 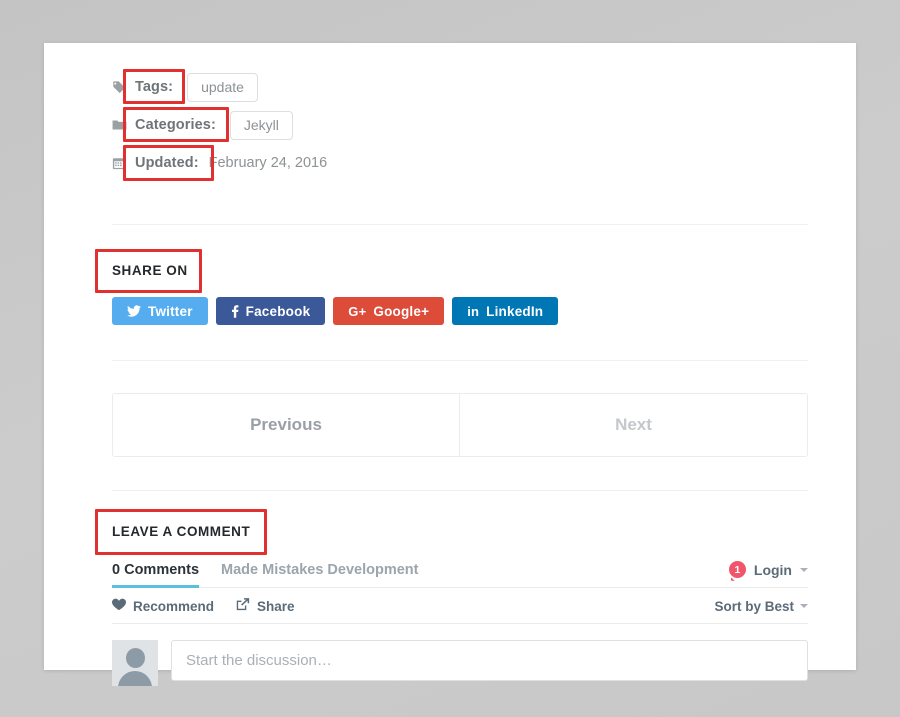 I want to click on meta-row-updated: Updated: February 24, 2016, so click(x=460, y=163).